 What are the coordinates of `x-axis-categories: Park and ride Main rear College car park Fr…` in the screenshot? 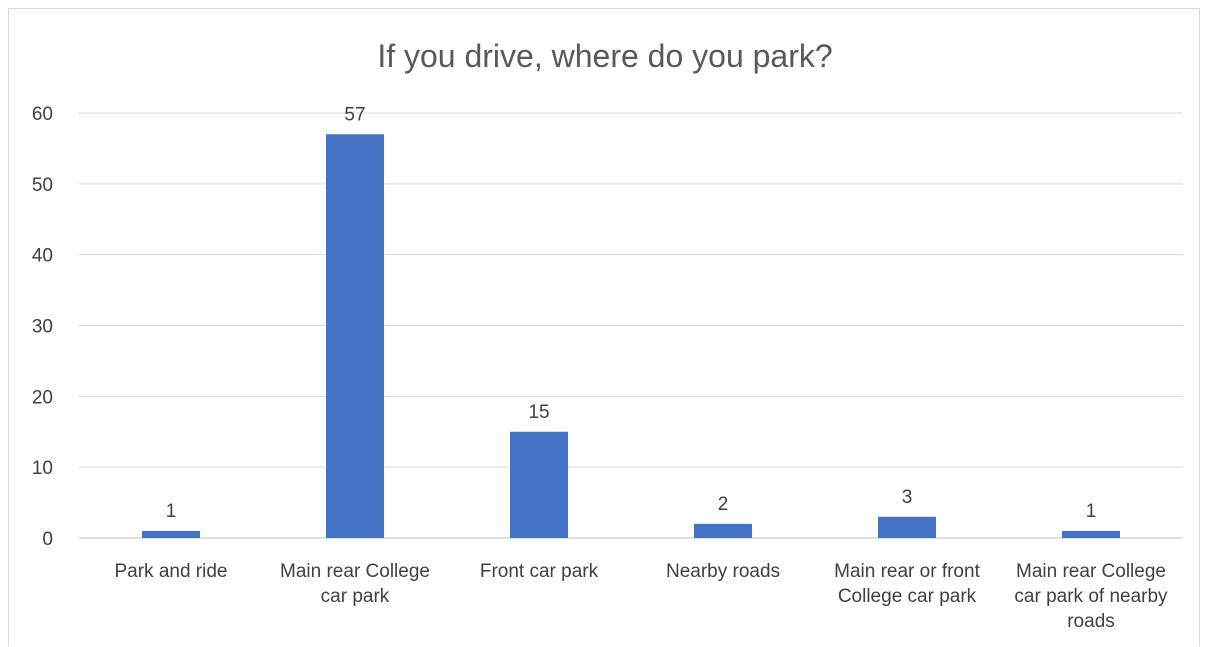 It's located at (641, 596).